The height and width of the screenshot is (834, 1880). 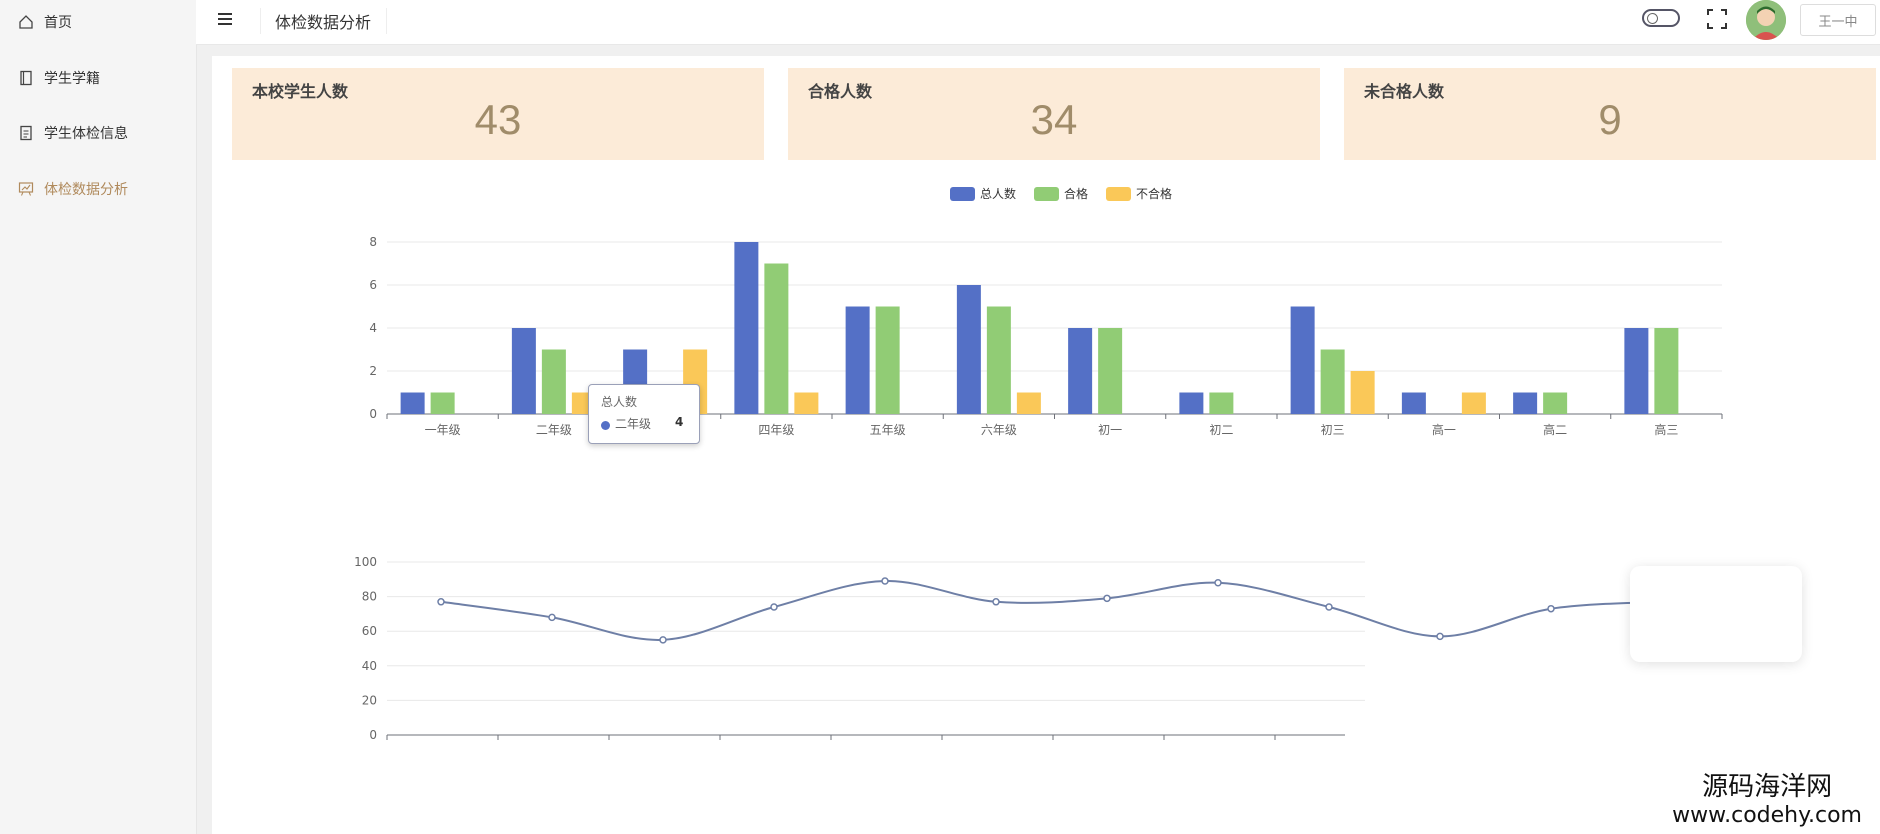 What do you see at coordinates (999, 430) in the screenshot?
I see `x-tick-label: 六年级` at bounding box center [999, 430].